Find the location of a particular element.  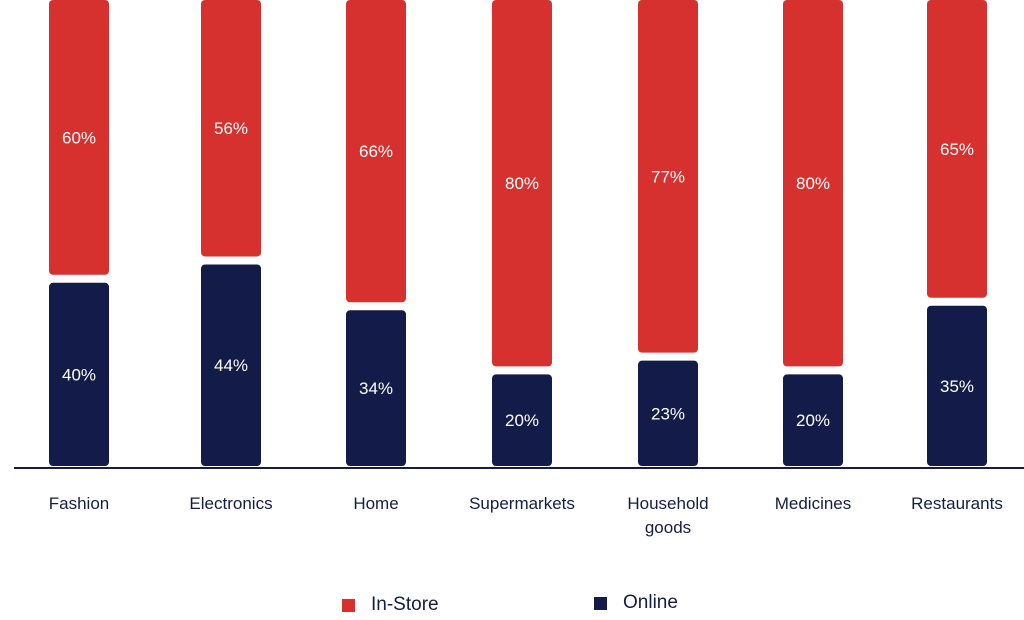

data-label-instore: 65% is located at coordinates (957, 149).